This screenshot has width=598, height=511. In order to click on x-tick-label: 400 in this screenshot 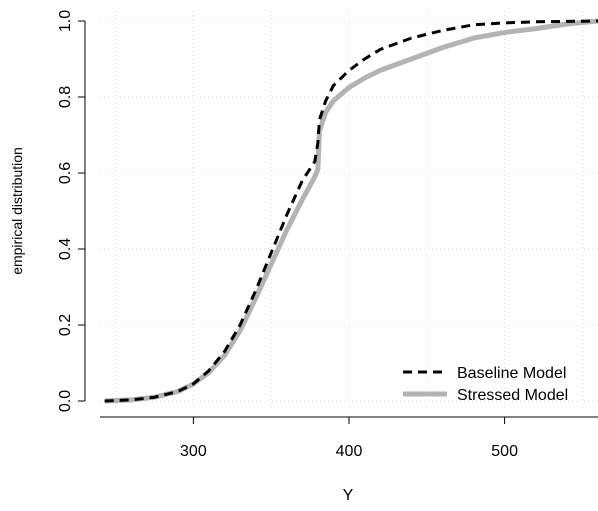, I will do `click(349, 451)`.